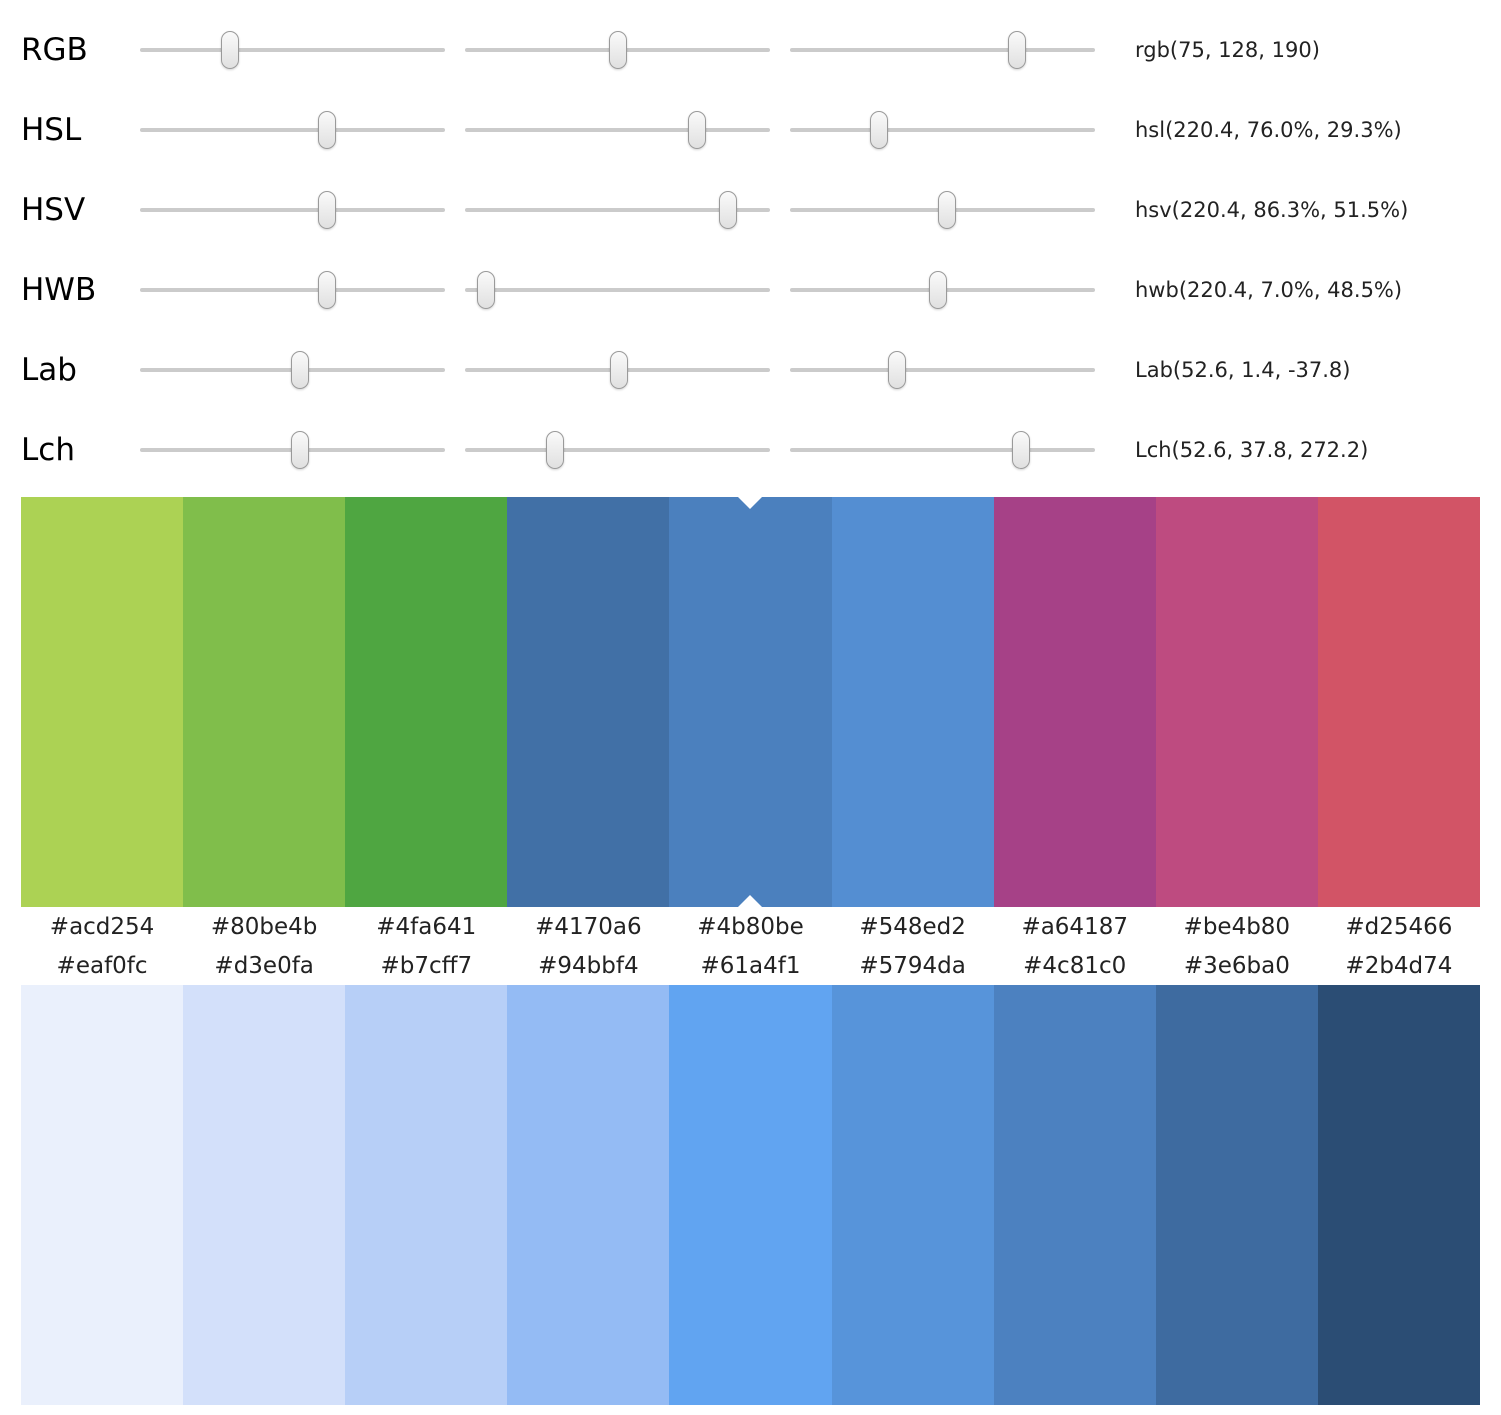 The height and width of the screenshot is (1415, 1501). I want to click on colorspace-label-lch: Lch, so click(48, 450).